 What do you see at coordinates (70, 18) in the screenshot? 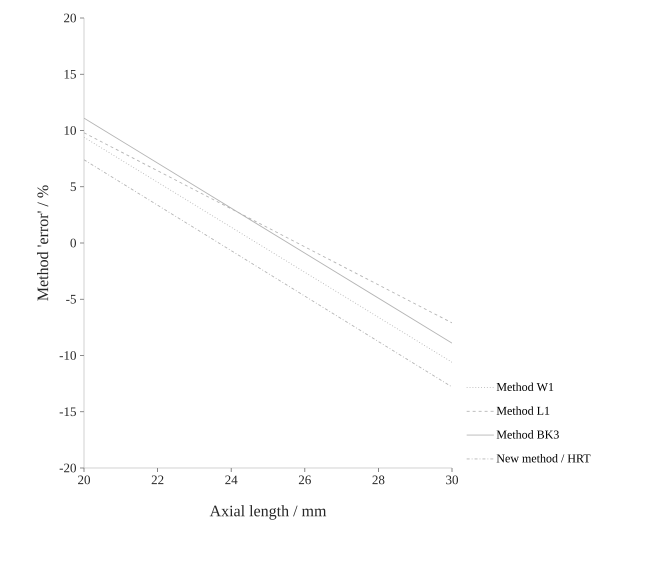
I see `y-tick-label: 20` at bounding box center [70, 18].